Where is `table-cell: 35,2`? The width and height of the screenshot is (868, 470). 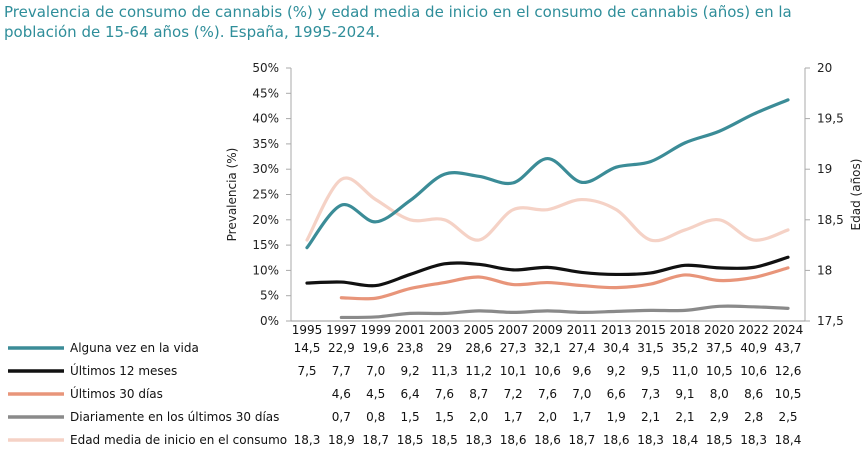 table-cell: 35,2 is located at coordinates (685, 348).